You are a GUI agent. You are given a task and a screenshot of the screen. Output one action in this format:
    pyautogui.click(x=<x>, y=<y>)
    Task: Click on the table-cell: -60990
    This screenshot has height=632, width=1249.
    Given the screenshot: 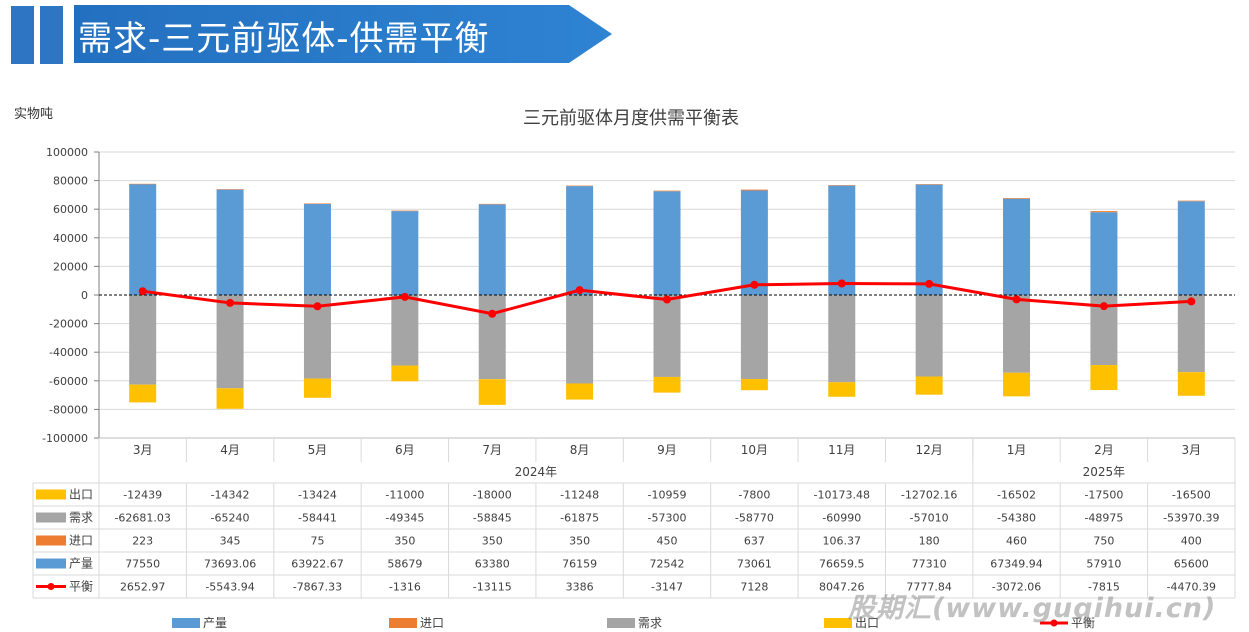 What is the action you would take?
    pyautogui.click(x=841, y=518)
    